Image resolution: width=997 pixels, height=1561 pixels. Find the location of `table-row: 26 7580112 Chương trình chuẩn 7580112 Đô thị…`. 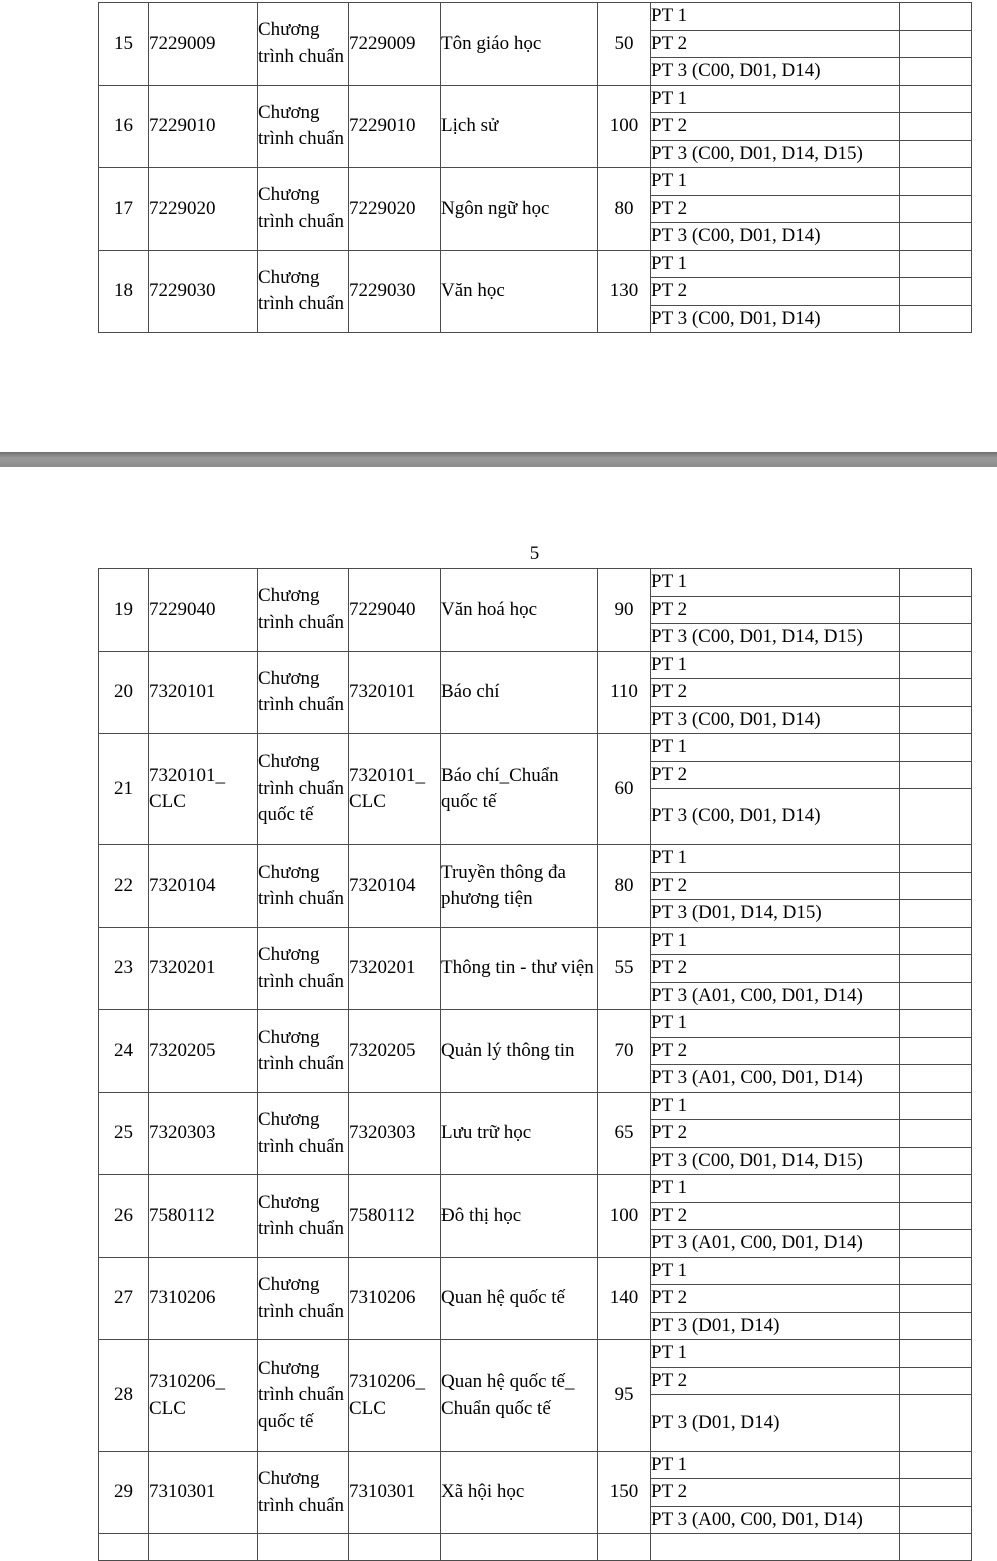

table-row: 26 7580112 Chương trình chuẩn 7580112 Đô thị… is located at coordinates (535, 1216).